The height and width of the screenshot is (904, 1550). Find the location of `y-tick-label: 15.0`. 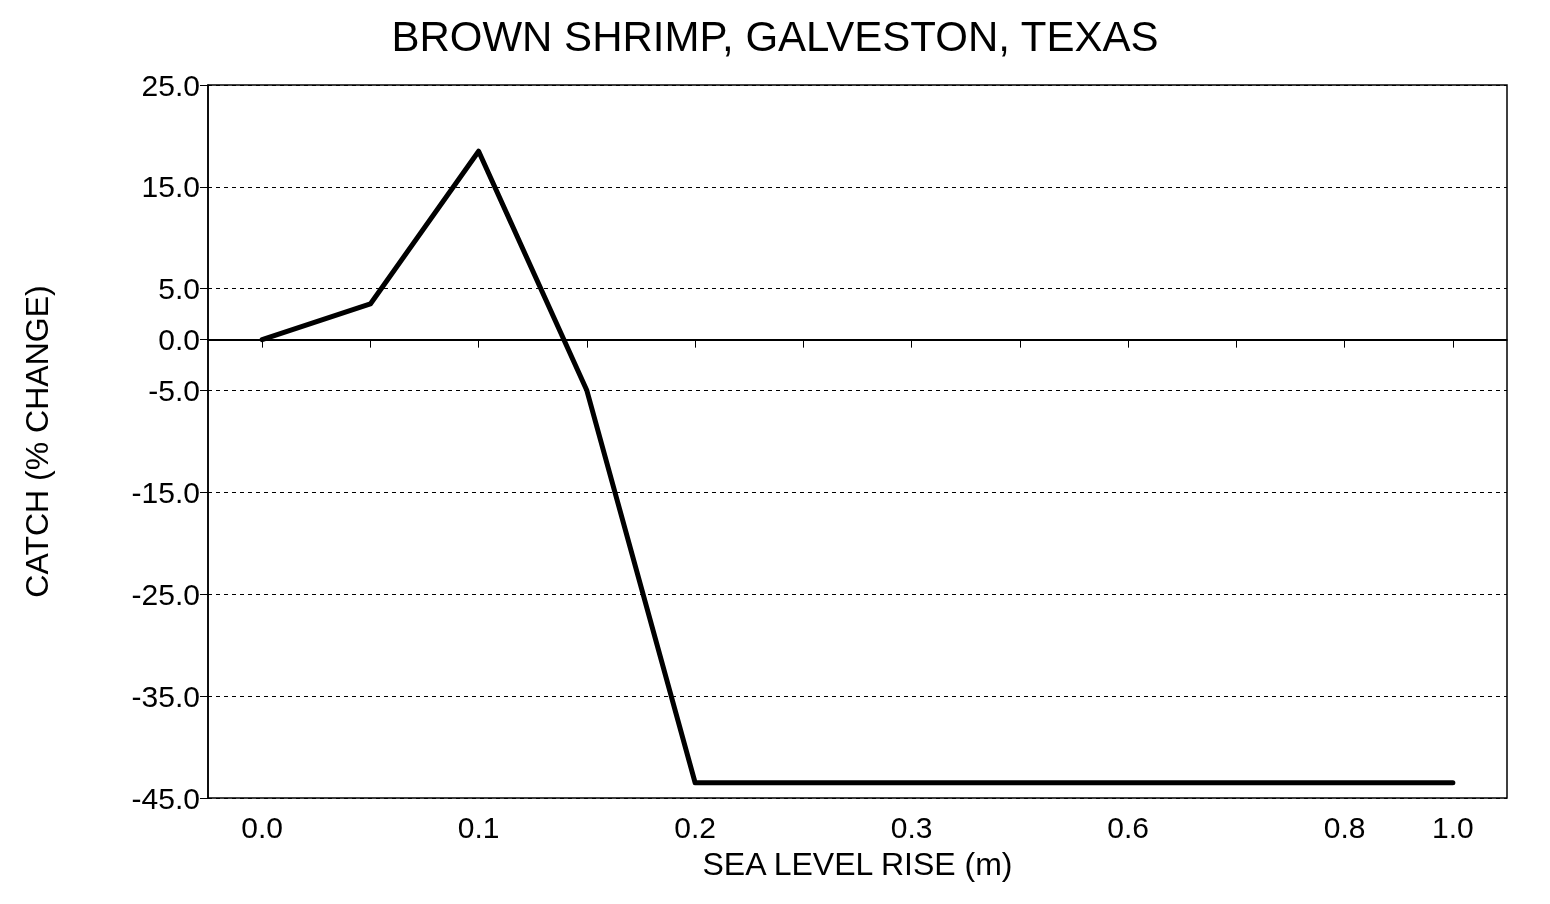

y-tick-label: 15.0 is located at coordinates (170, 187).